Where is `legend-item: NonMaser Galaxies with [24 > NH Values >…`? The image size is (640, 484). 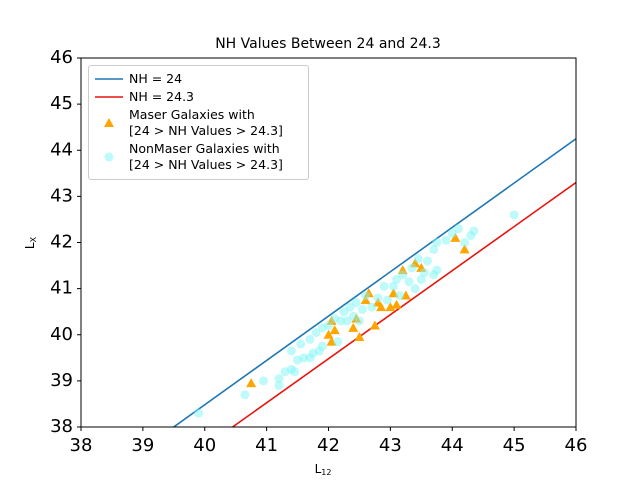
legend-item: NonMaser Galaxies with [24 > NH Values >… is located at coordinates (198, 157).